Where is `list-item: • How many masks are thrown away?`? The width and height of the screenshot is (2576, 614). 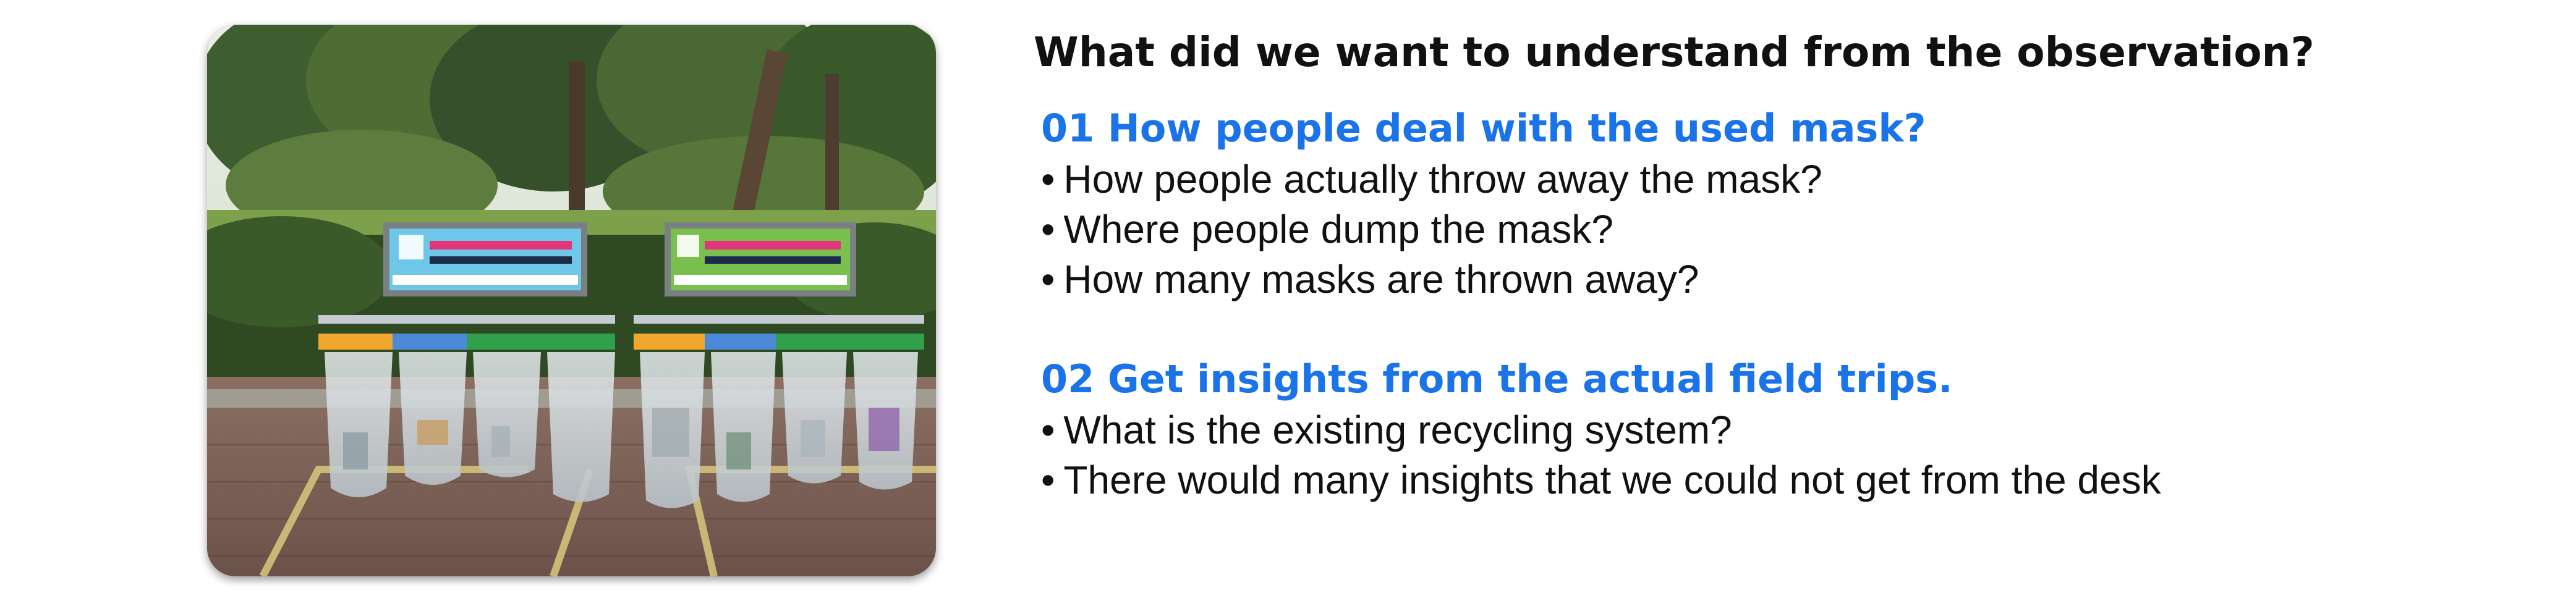
list-item: • How many masks are thrown away? is located at coordinates (1483, 279).